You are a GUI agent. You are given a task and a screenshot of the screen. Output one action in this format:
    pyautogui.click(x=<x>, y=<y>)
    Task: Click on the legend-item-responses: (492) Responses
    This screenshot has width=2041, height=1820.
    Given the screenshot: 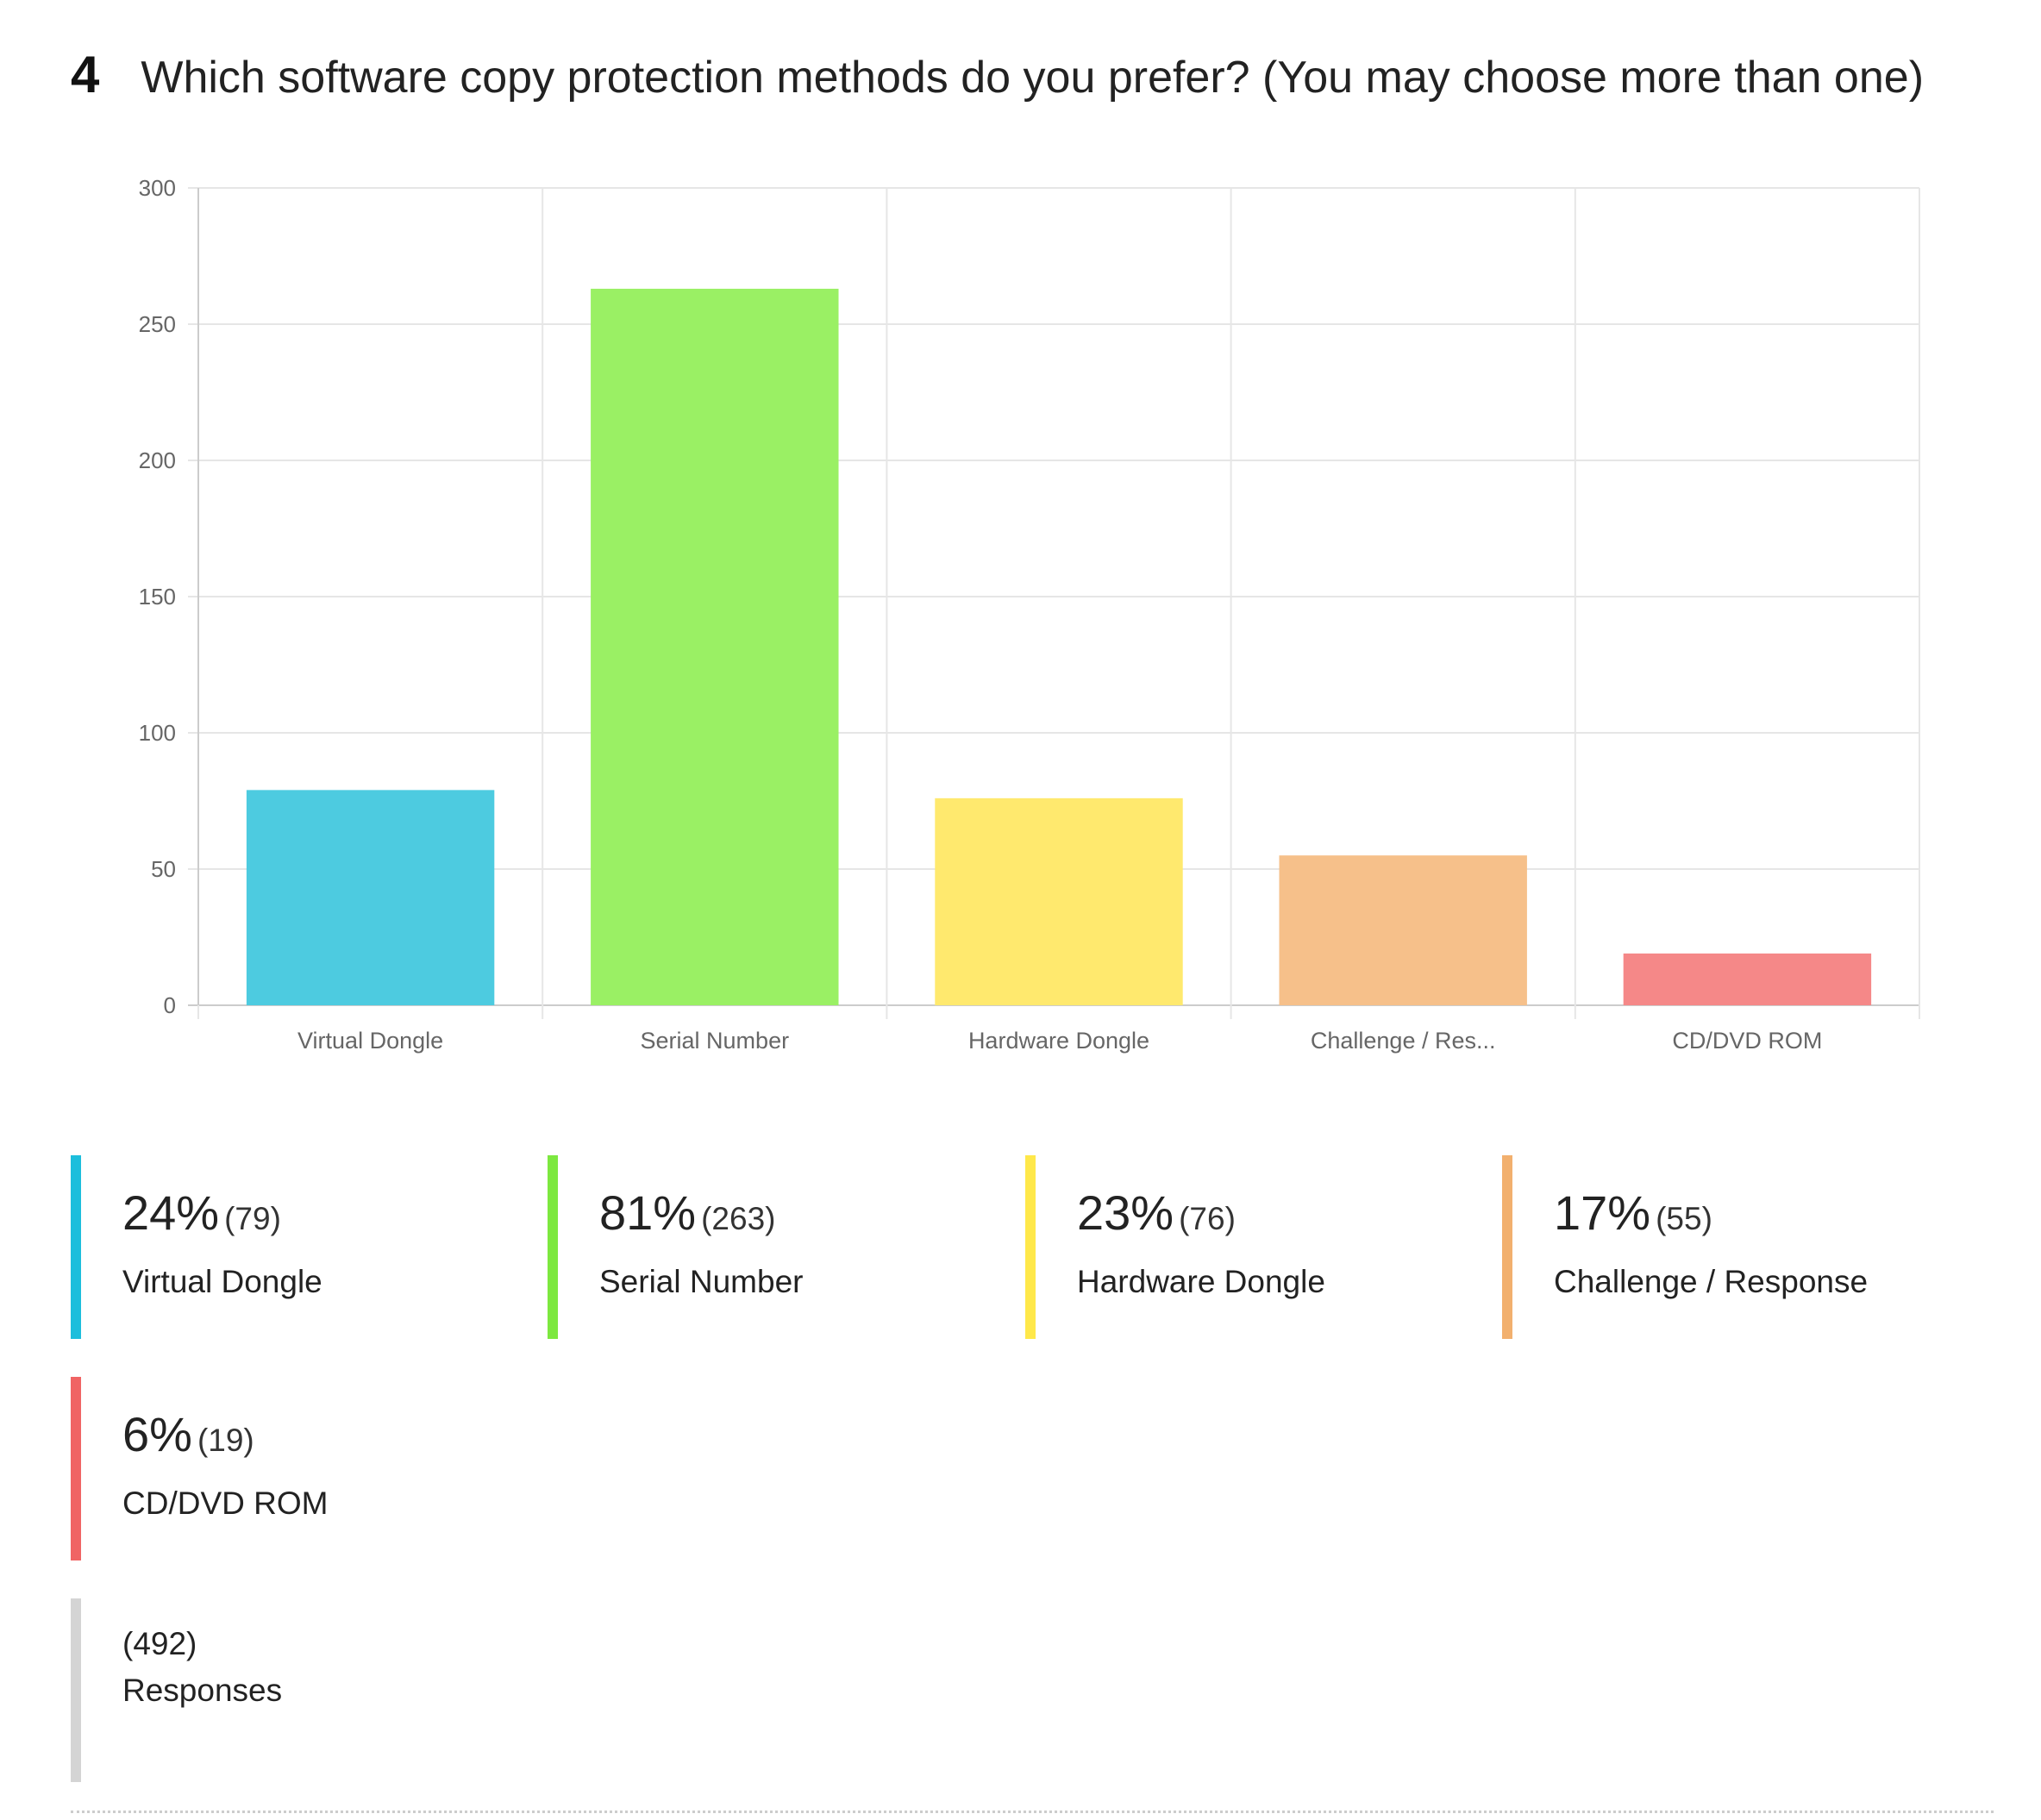 What is the action you would take?
    pyautogui.click(x=286, y=1690)
    